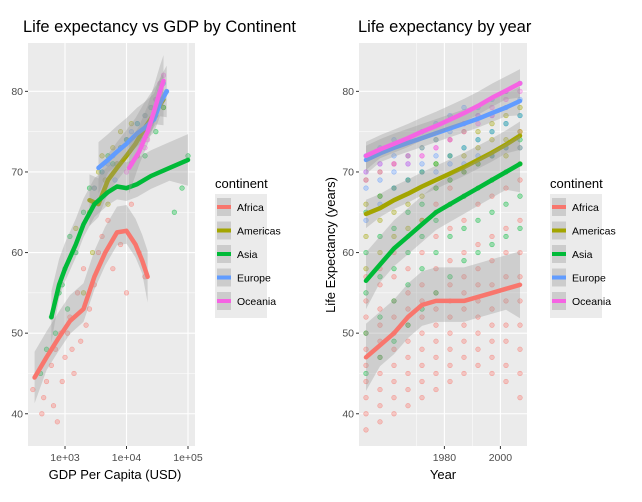  What do you see at coordinates (443, 474) in the screenshot?
I see `right-x-axis-title: Year` at bounding box center [443, 474].